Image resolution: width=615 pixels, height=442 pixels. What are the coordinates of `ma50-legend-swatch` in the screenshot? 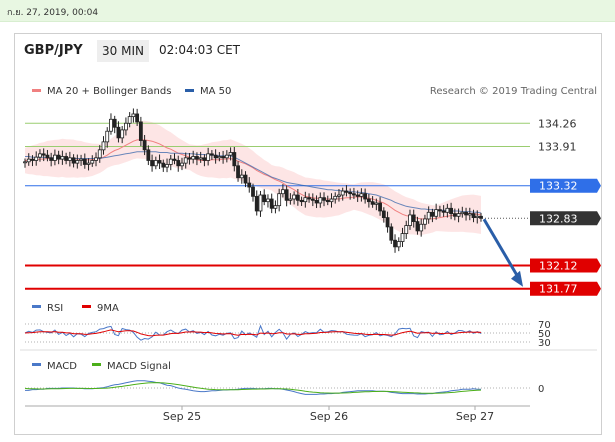 It's located at (189, 90).